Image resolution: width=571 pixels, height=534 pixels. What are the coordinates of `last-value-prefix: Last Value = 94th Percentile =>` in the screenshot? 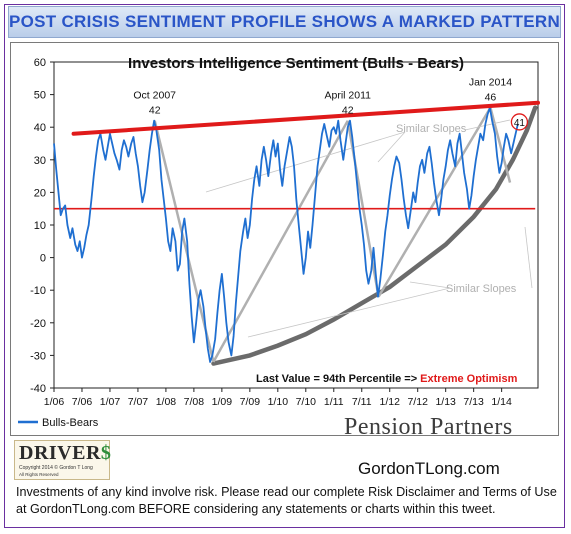 It's located at (338, 379).